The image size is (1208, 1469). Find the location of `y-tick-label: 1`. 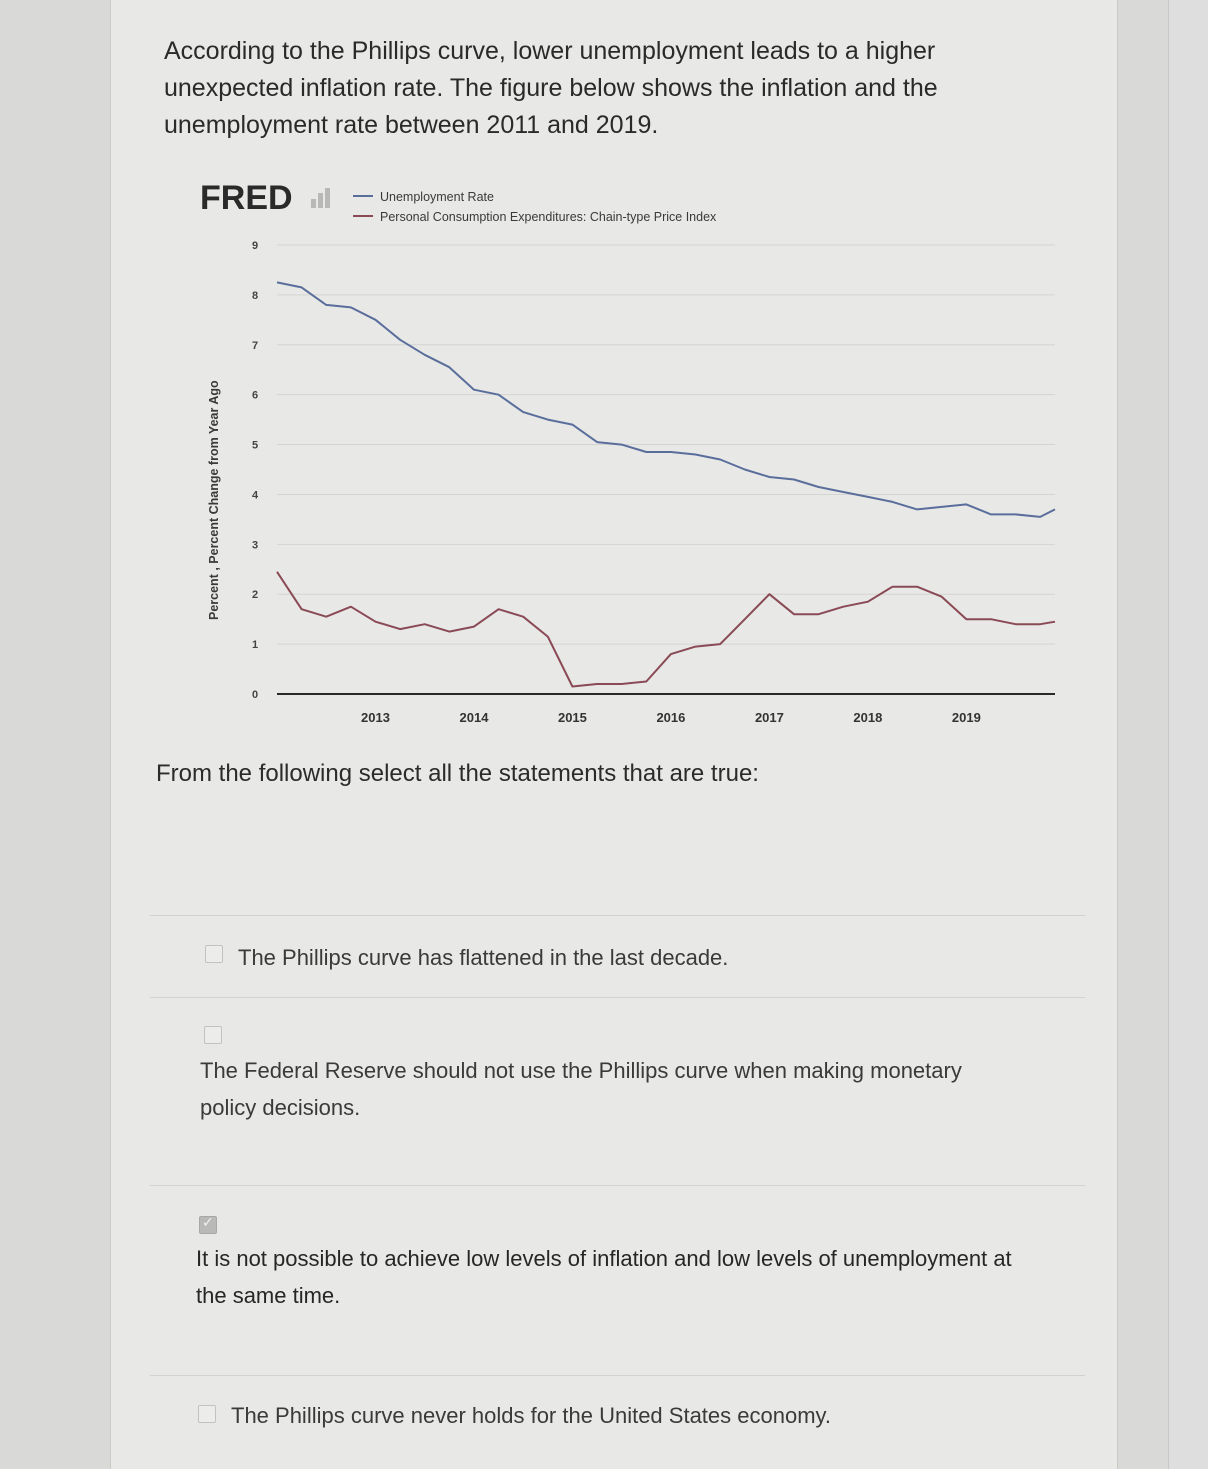

y-tick-label: 1 is located at coordinates (255, 645).